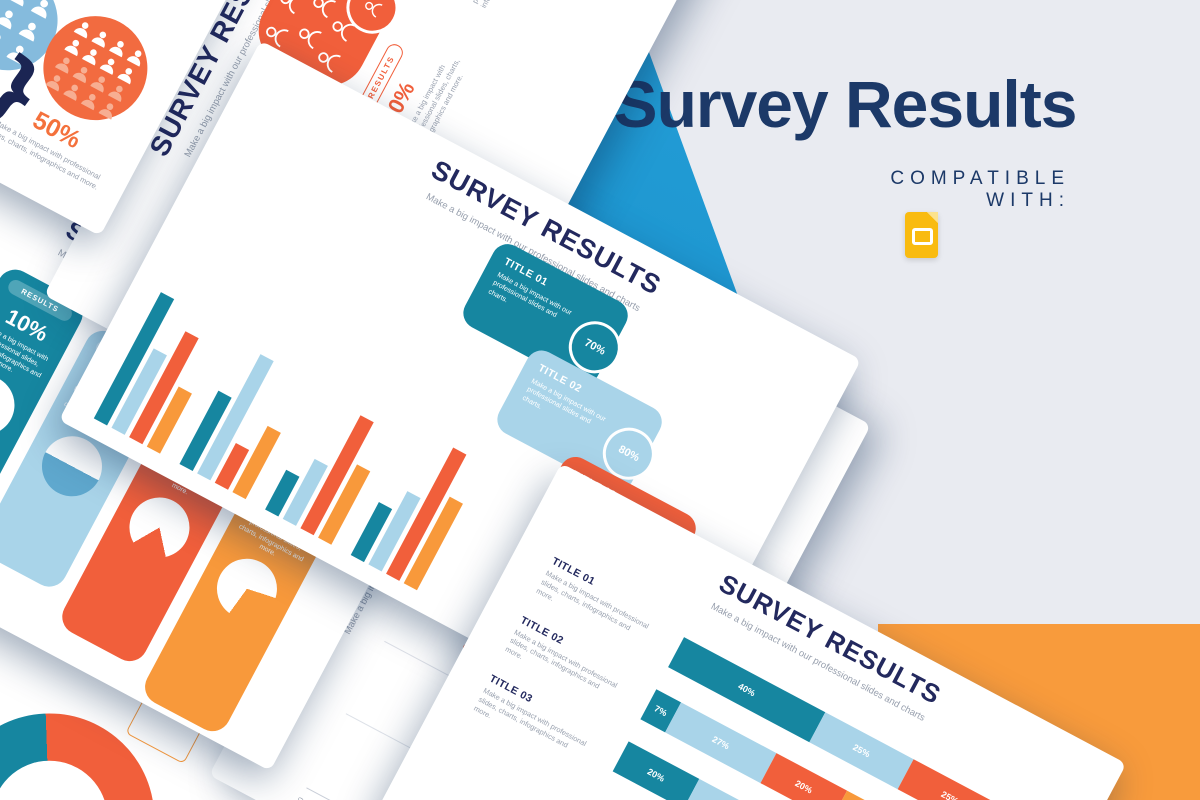 The height and width of the screenshot is (800, 1200). Describe the element at coordinates (38, 44) in the screenshot. I see `people-circle-blue` at that location.